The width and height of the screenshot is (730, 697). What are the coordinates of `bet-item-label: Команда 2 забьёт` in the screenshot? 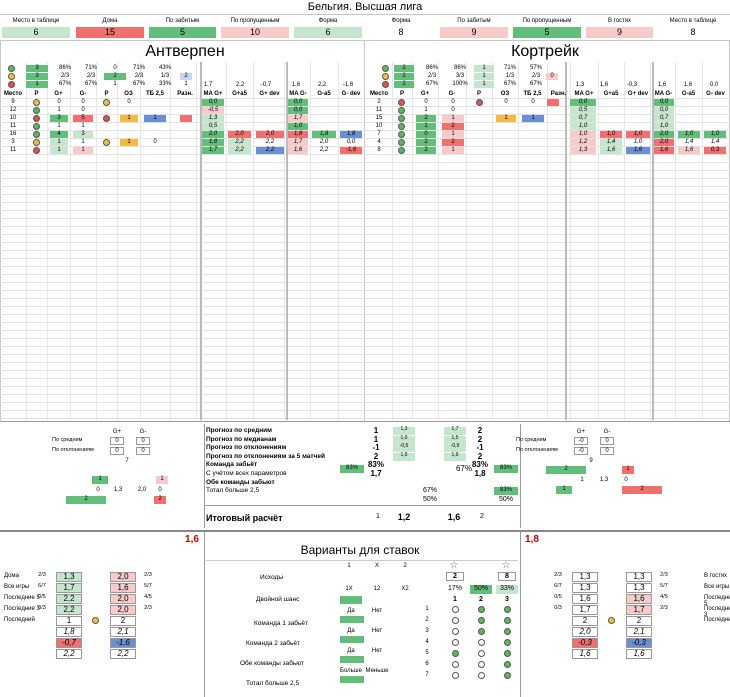 It's located at (273, 643).